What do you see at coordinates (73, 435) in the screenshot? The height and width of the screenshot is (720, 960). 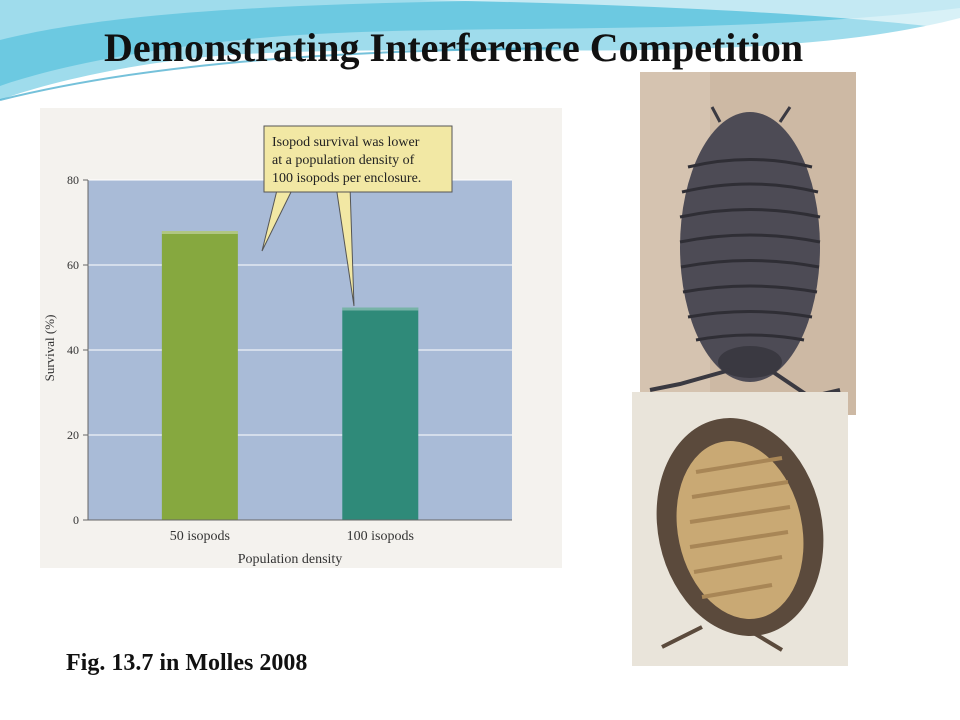 I see `y-tick-label: 20` at bounding box center [73, 435].